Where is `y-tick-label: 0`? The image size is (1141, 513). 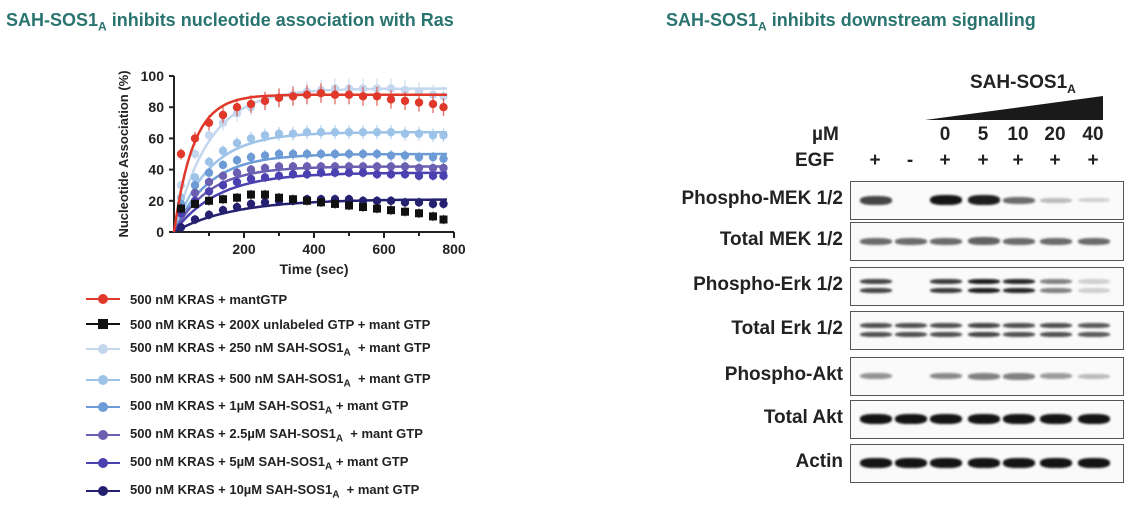
y-tick-label: 0 is located at coordinates (160, 232).